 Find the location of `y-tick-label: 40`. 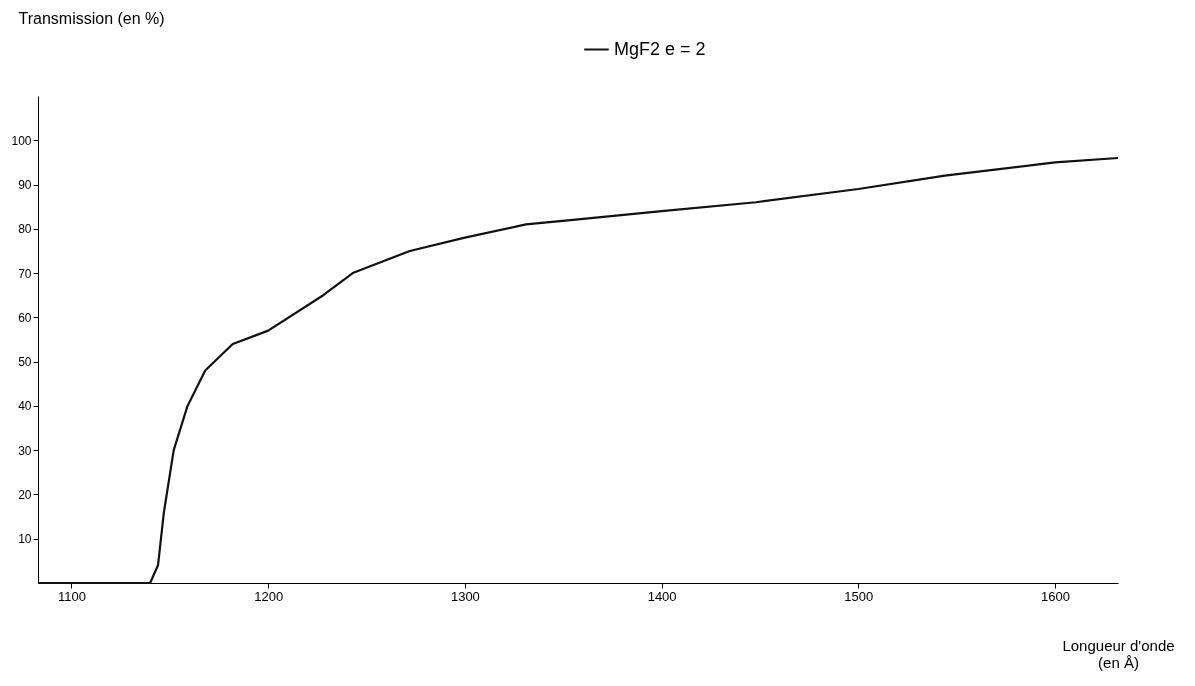

y-tick-label: 40 is located at coordinates (25, 406).